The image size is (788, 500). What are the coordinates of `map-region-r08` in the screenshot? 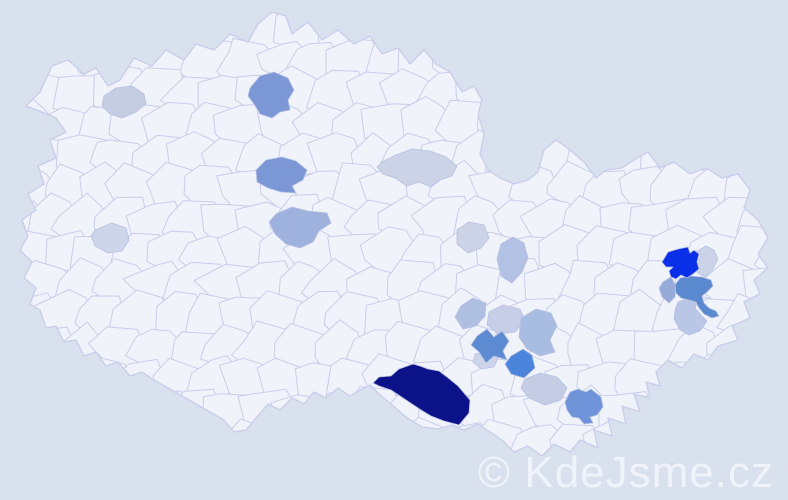 It's located at (512, 260).